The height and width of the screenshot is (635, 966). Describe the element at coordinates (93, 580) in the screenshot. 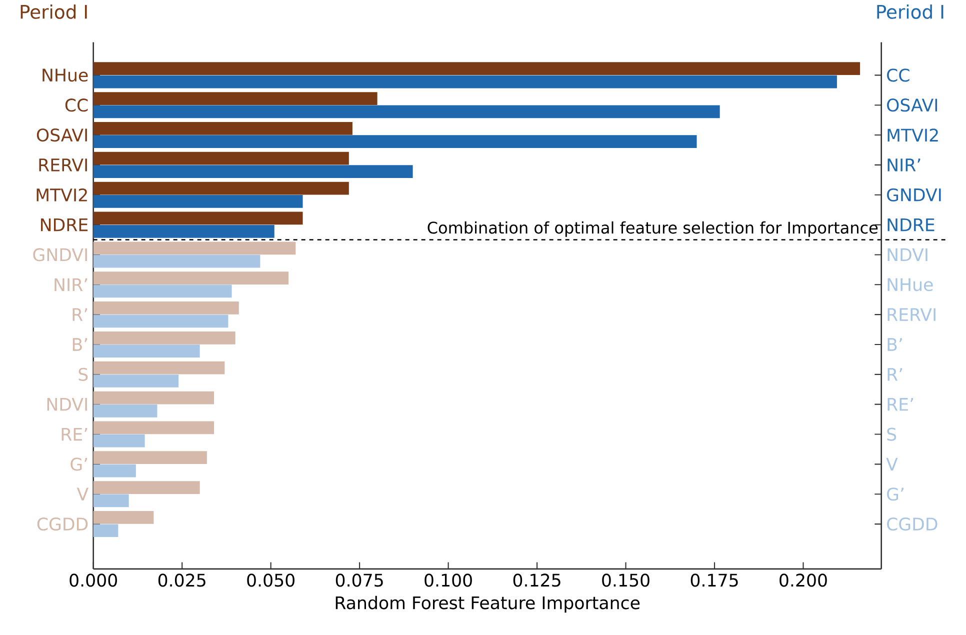

I see `x-tick-label: 0.000` at that location.